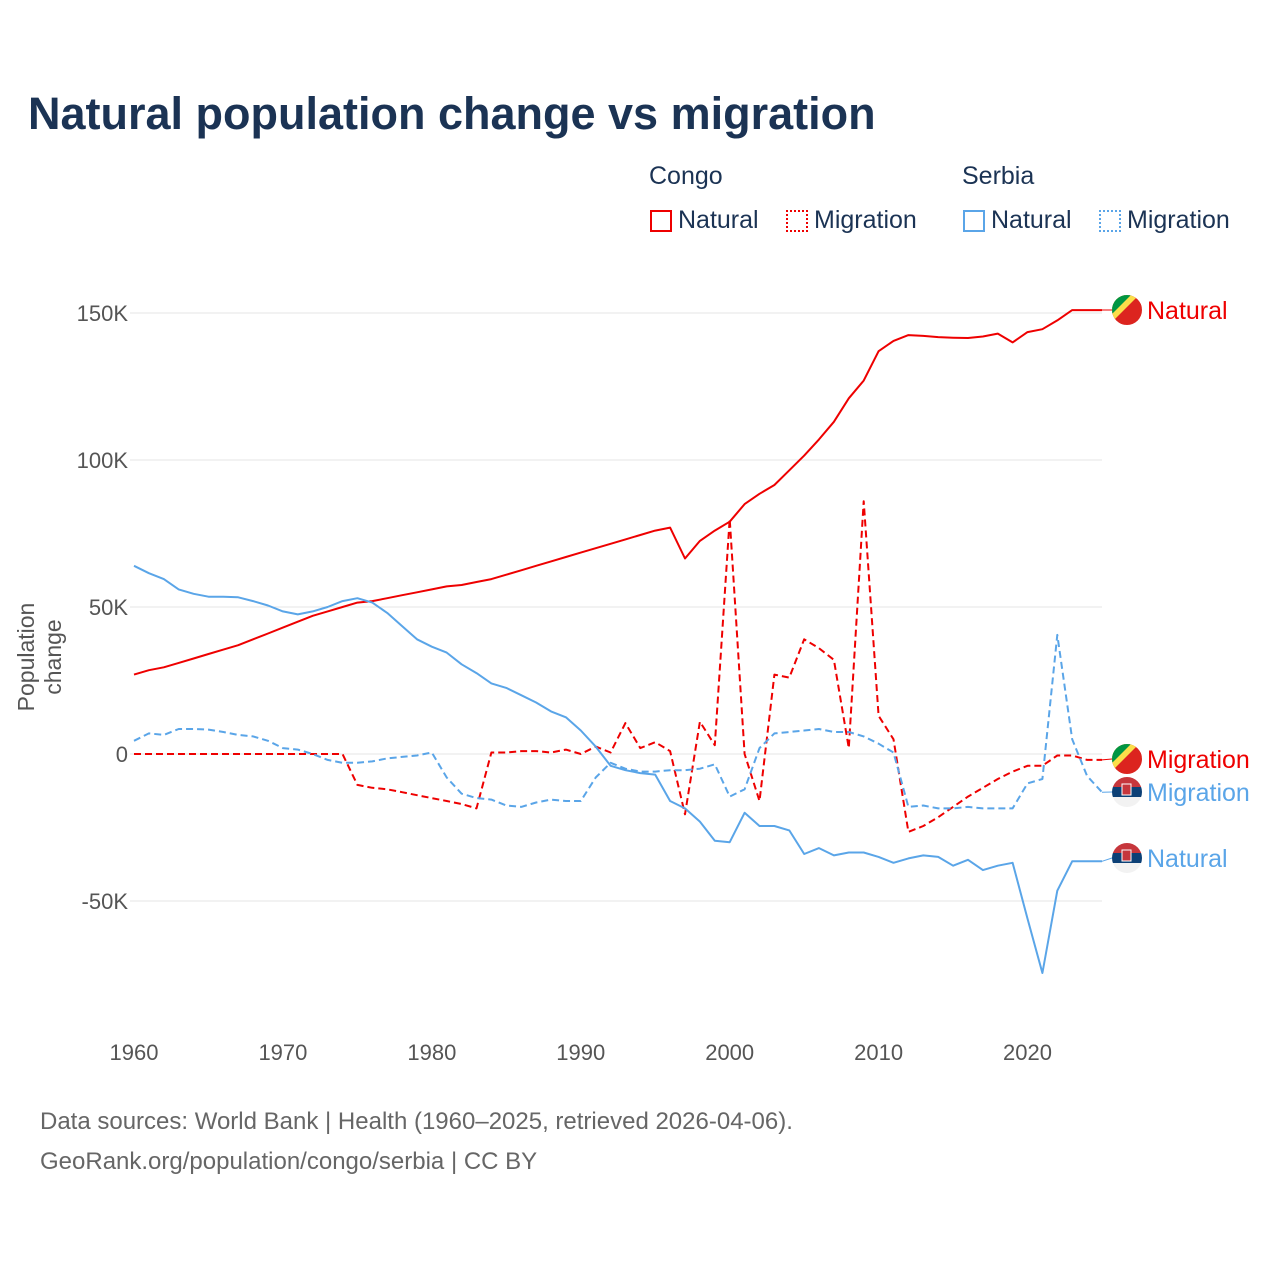  What do you see at coordinates (134, 1052) in the screenshot?
I see `x-tick-label: 1960` at bounding box center [134, 1052].